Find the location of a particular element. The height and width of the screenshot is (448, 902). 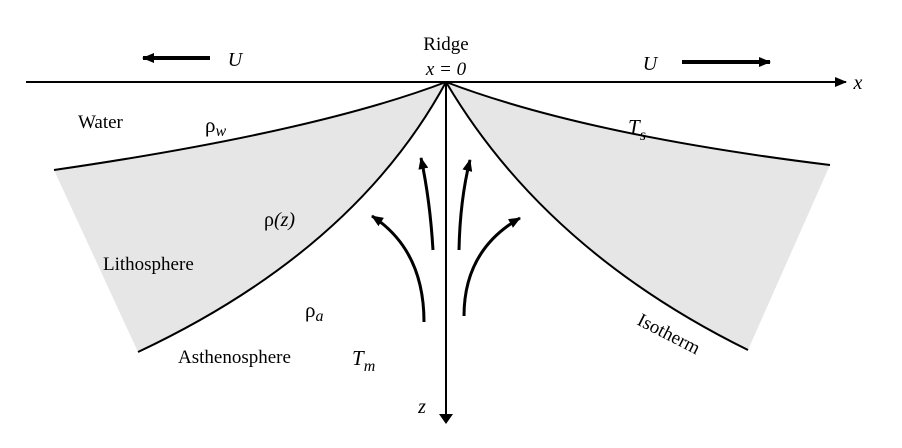

z-axis-label: z is located at coordinates (421, 407).